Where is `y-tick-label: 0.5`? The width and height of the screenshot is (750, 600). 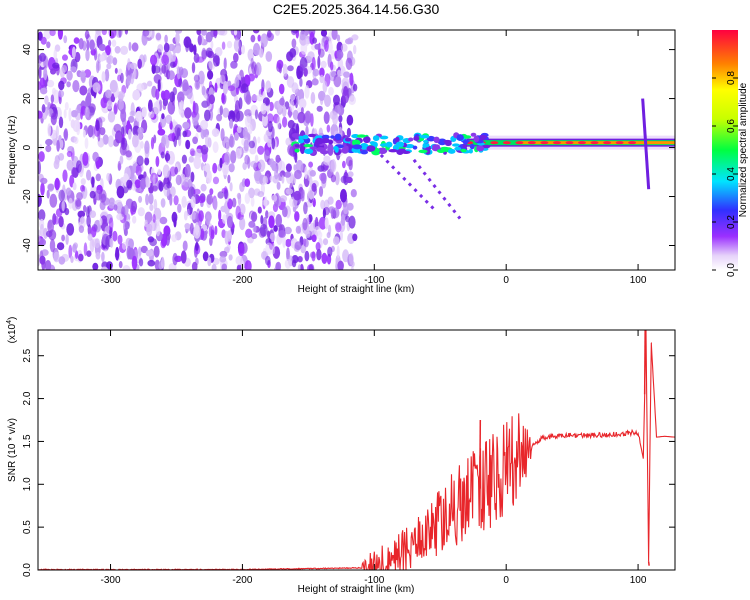 y-tick-label: 0.5 is located at coordinates (27, 527).